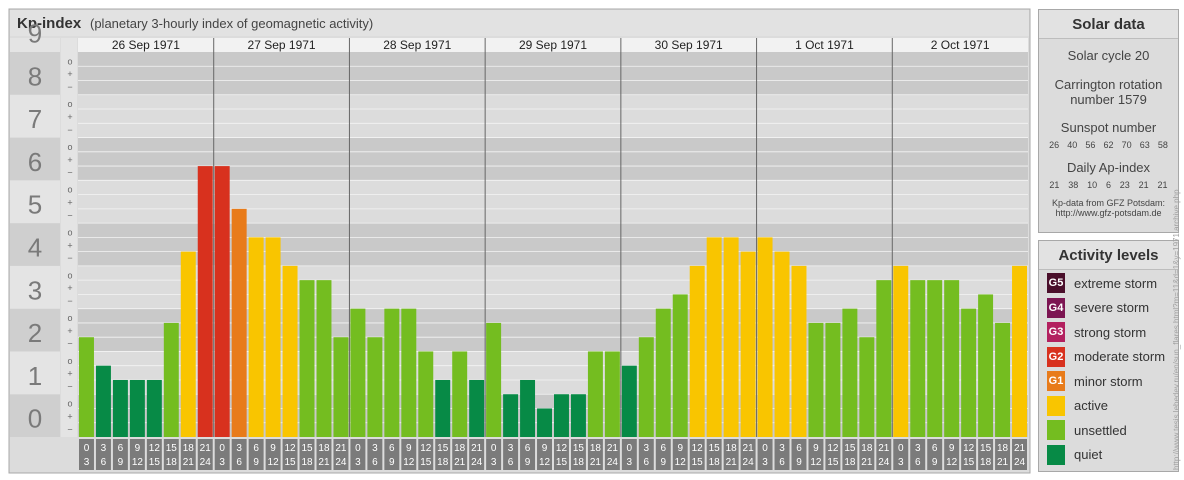 The height and width of the screenshot is (480, 1184). I want to click on sunspot-value: 58, so click(1162, 145).